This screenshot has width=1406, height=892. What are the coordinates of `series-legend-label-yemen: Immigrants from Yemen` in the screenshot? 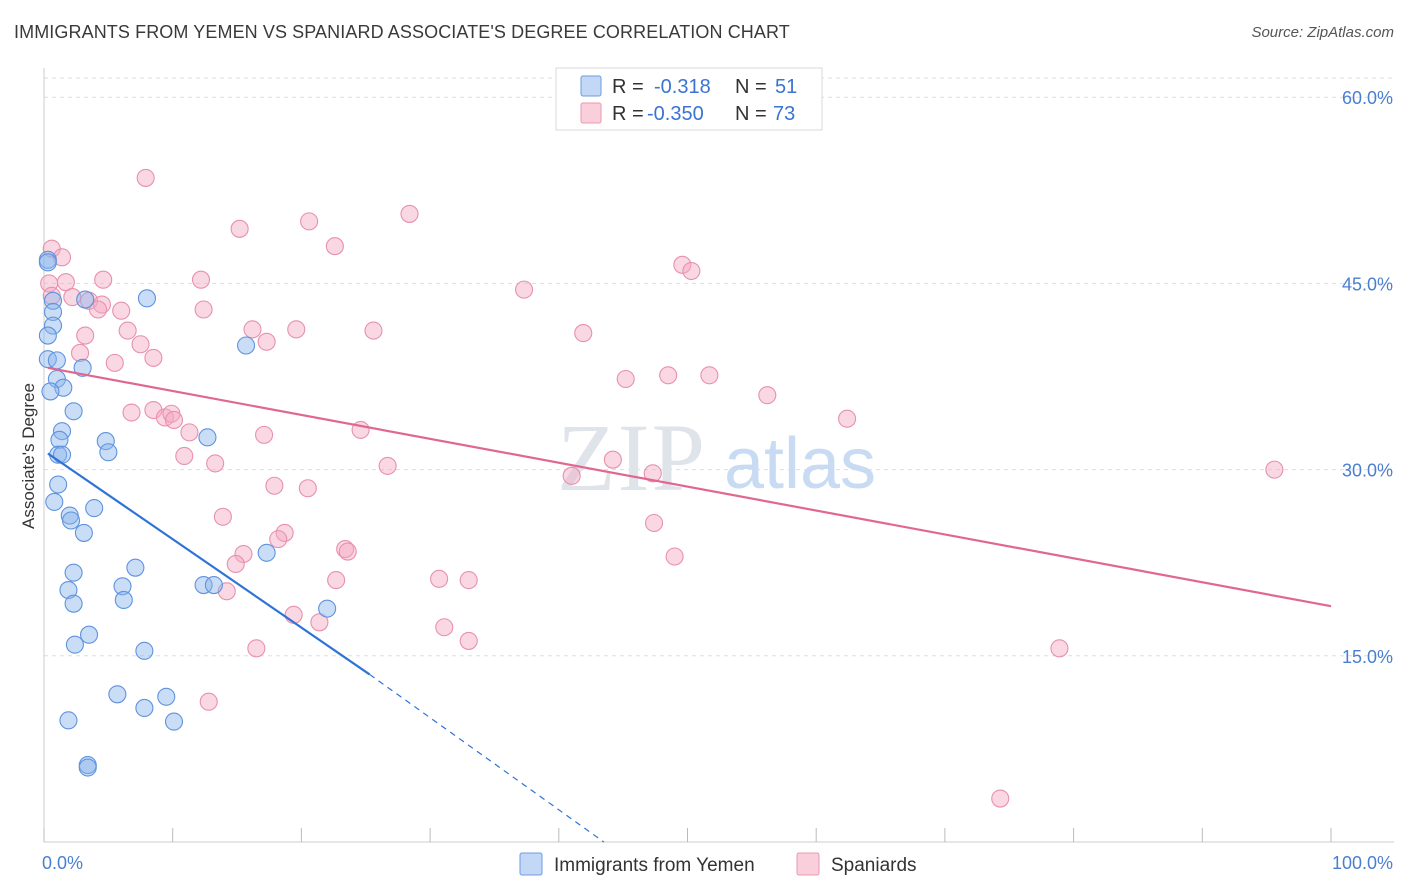 It's located at (654, 865).